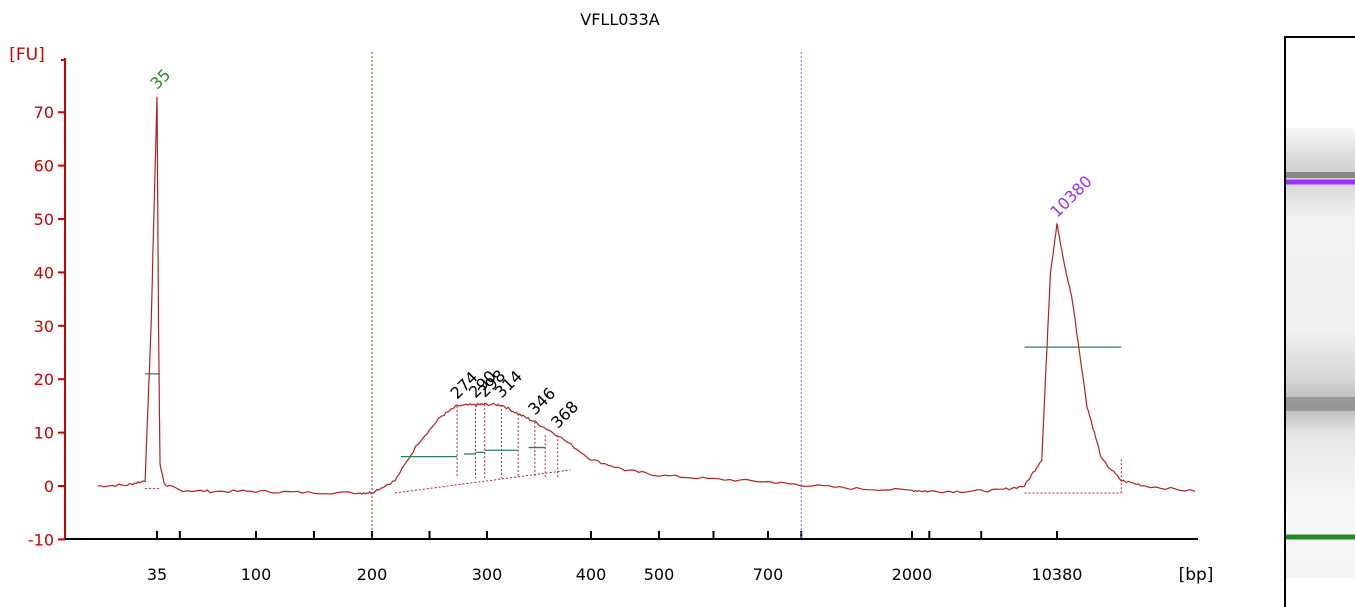  What do you see at coordinates (620, 19) in the screenshot?
I see `chart-title: VFLL033A` at bounding box center [620, 19].